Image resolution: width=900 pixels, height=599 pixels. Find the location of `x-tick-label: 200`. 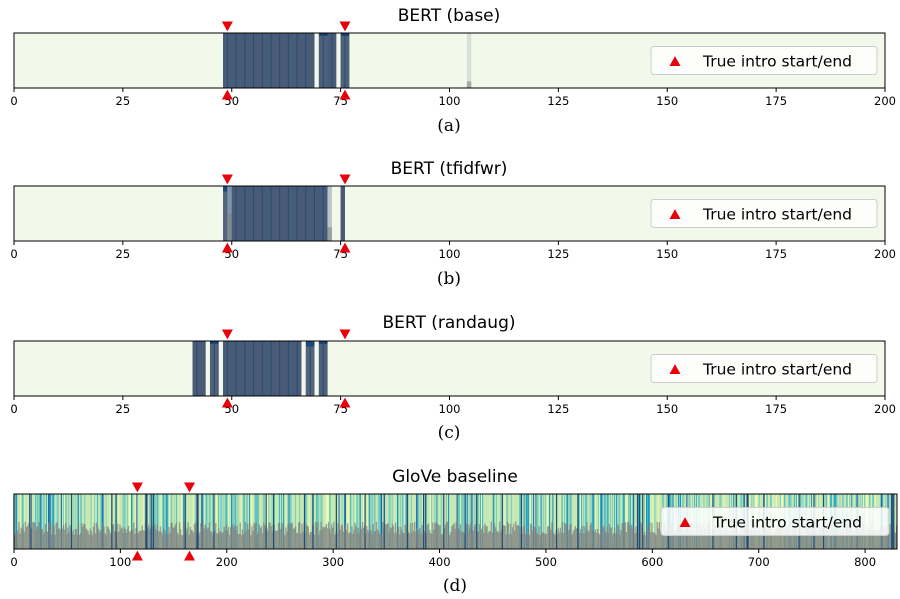

x-tick-label: 200 is located at coordinates (885, 101).